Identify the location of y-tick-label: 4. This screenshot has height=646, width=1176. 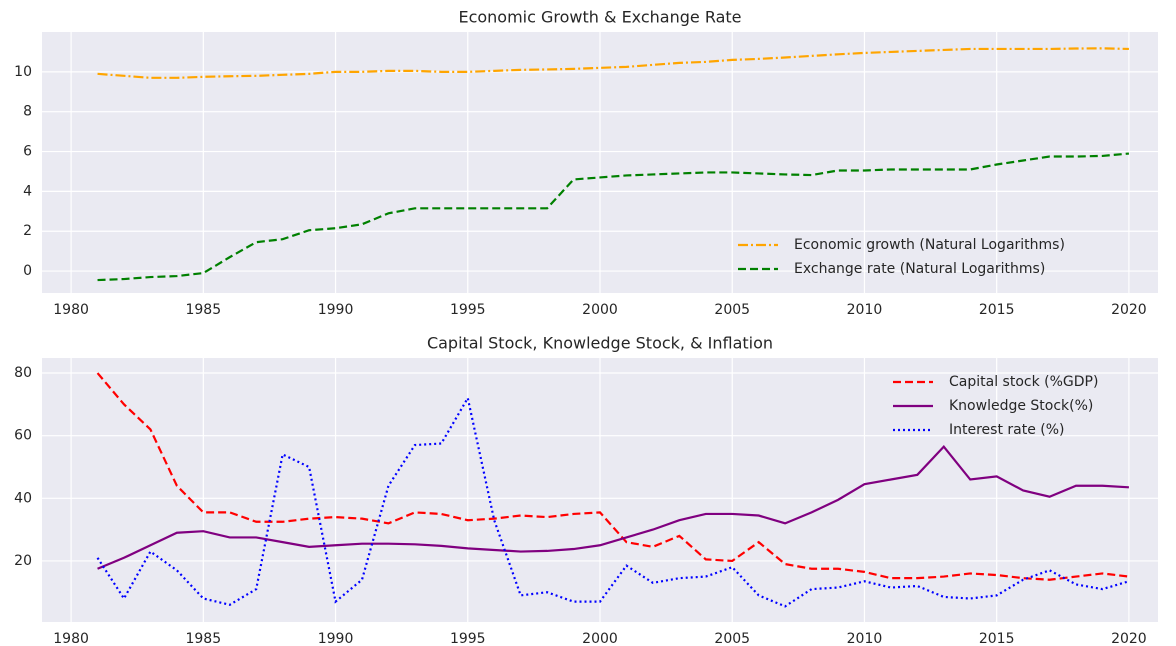
(27, 191).